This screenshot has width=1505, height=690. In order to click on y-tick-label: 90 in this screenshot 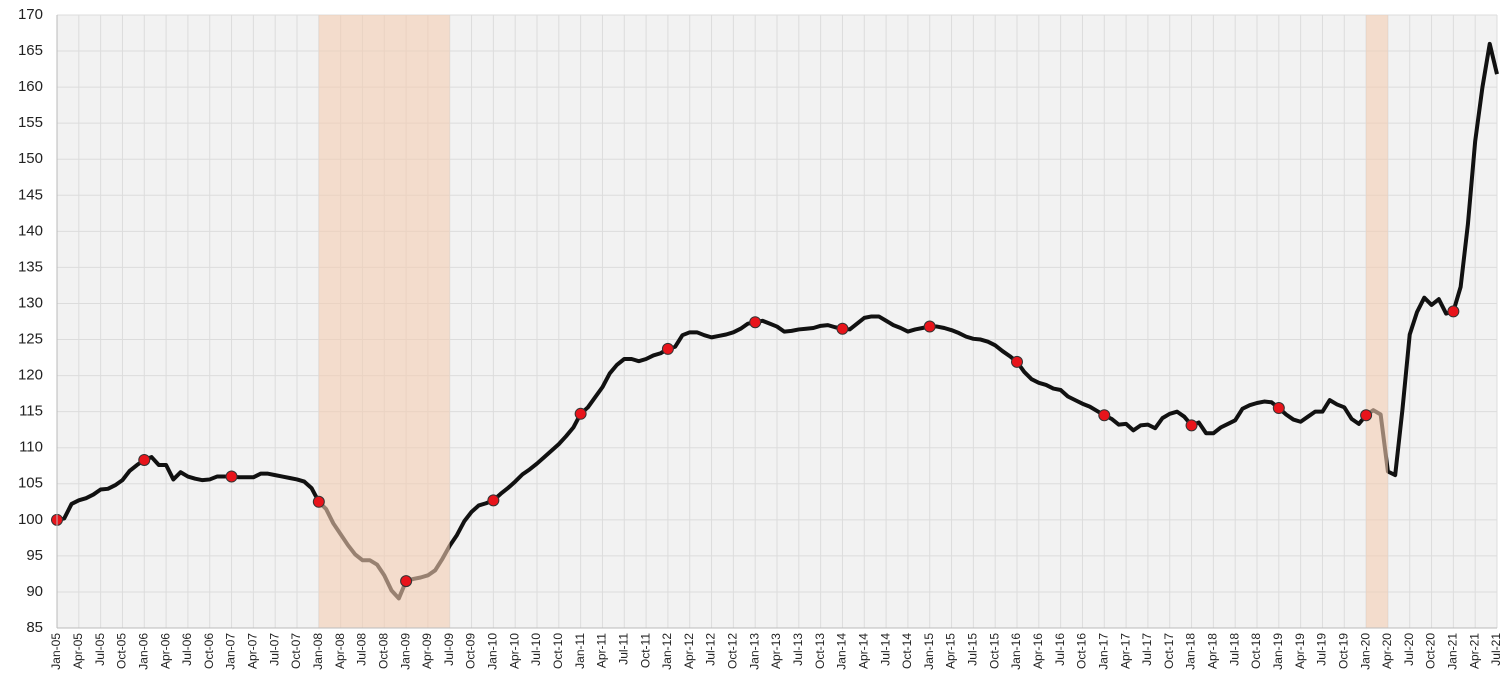, I will do `click(34, 591)`.